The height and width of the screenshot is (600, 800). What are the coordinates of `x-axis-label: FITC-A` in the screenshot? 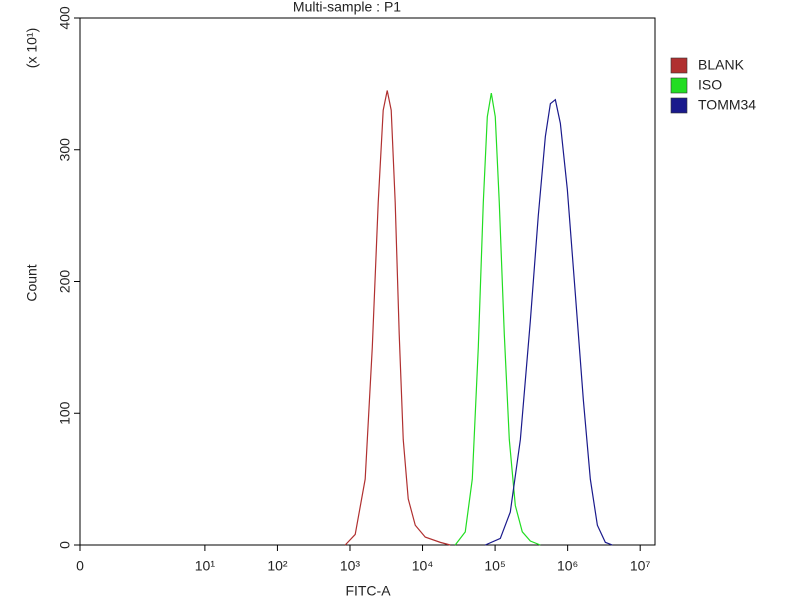 It's located at (368, 591).